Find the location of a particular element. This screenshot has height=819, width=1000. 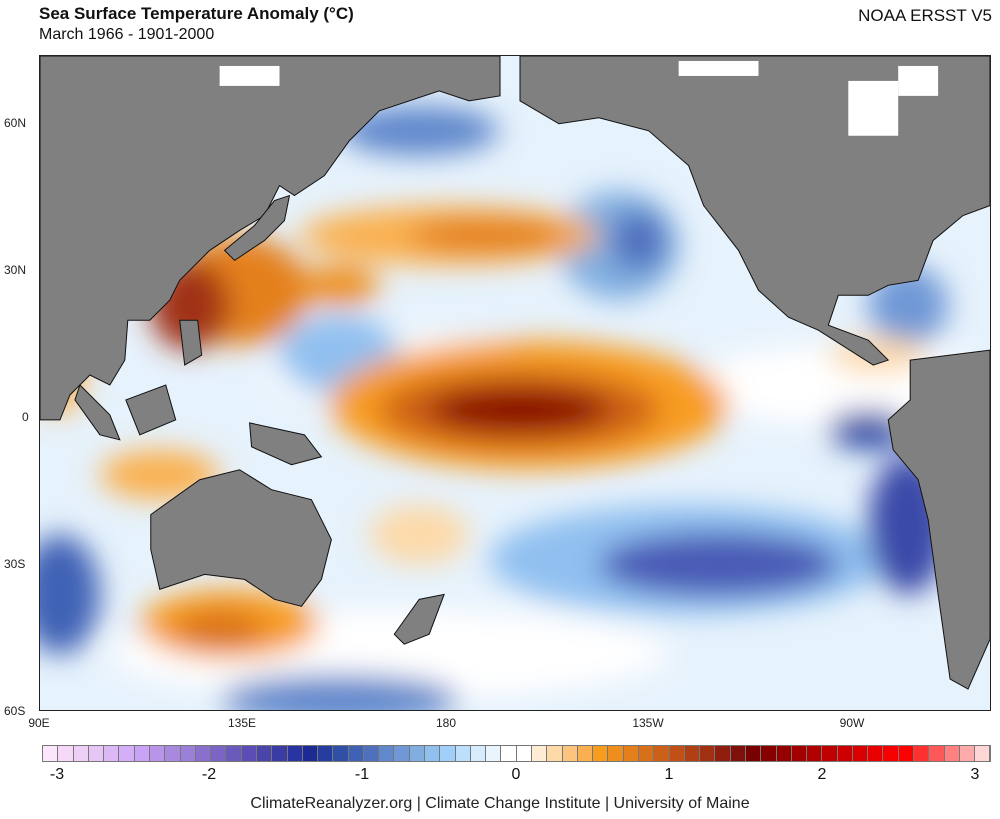

lon-label-90w: 90W is located at coordinates (852, 723).